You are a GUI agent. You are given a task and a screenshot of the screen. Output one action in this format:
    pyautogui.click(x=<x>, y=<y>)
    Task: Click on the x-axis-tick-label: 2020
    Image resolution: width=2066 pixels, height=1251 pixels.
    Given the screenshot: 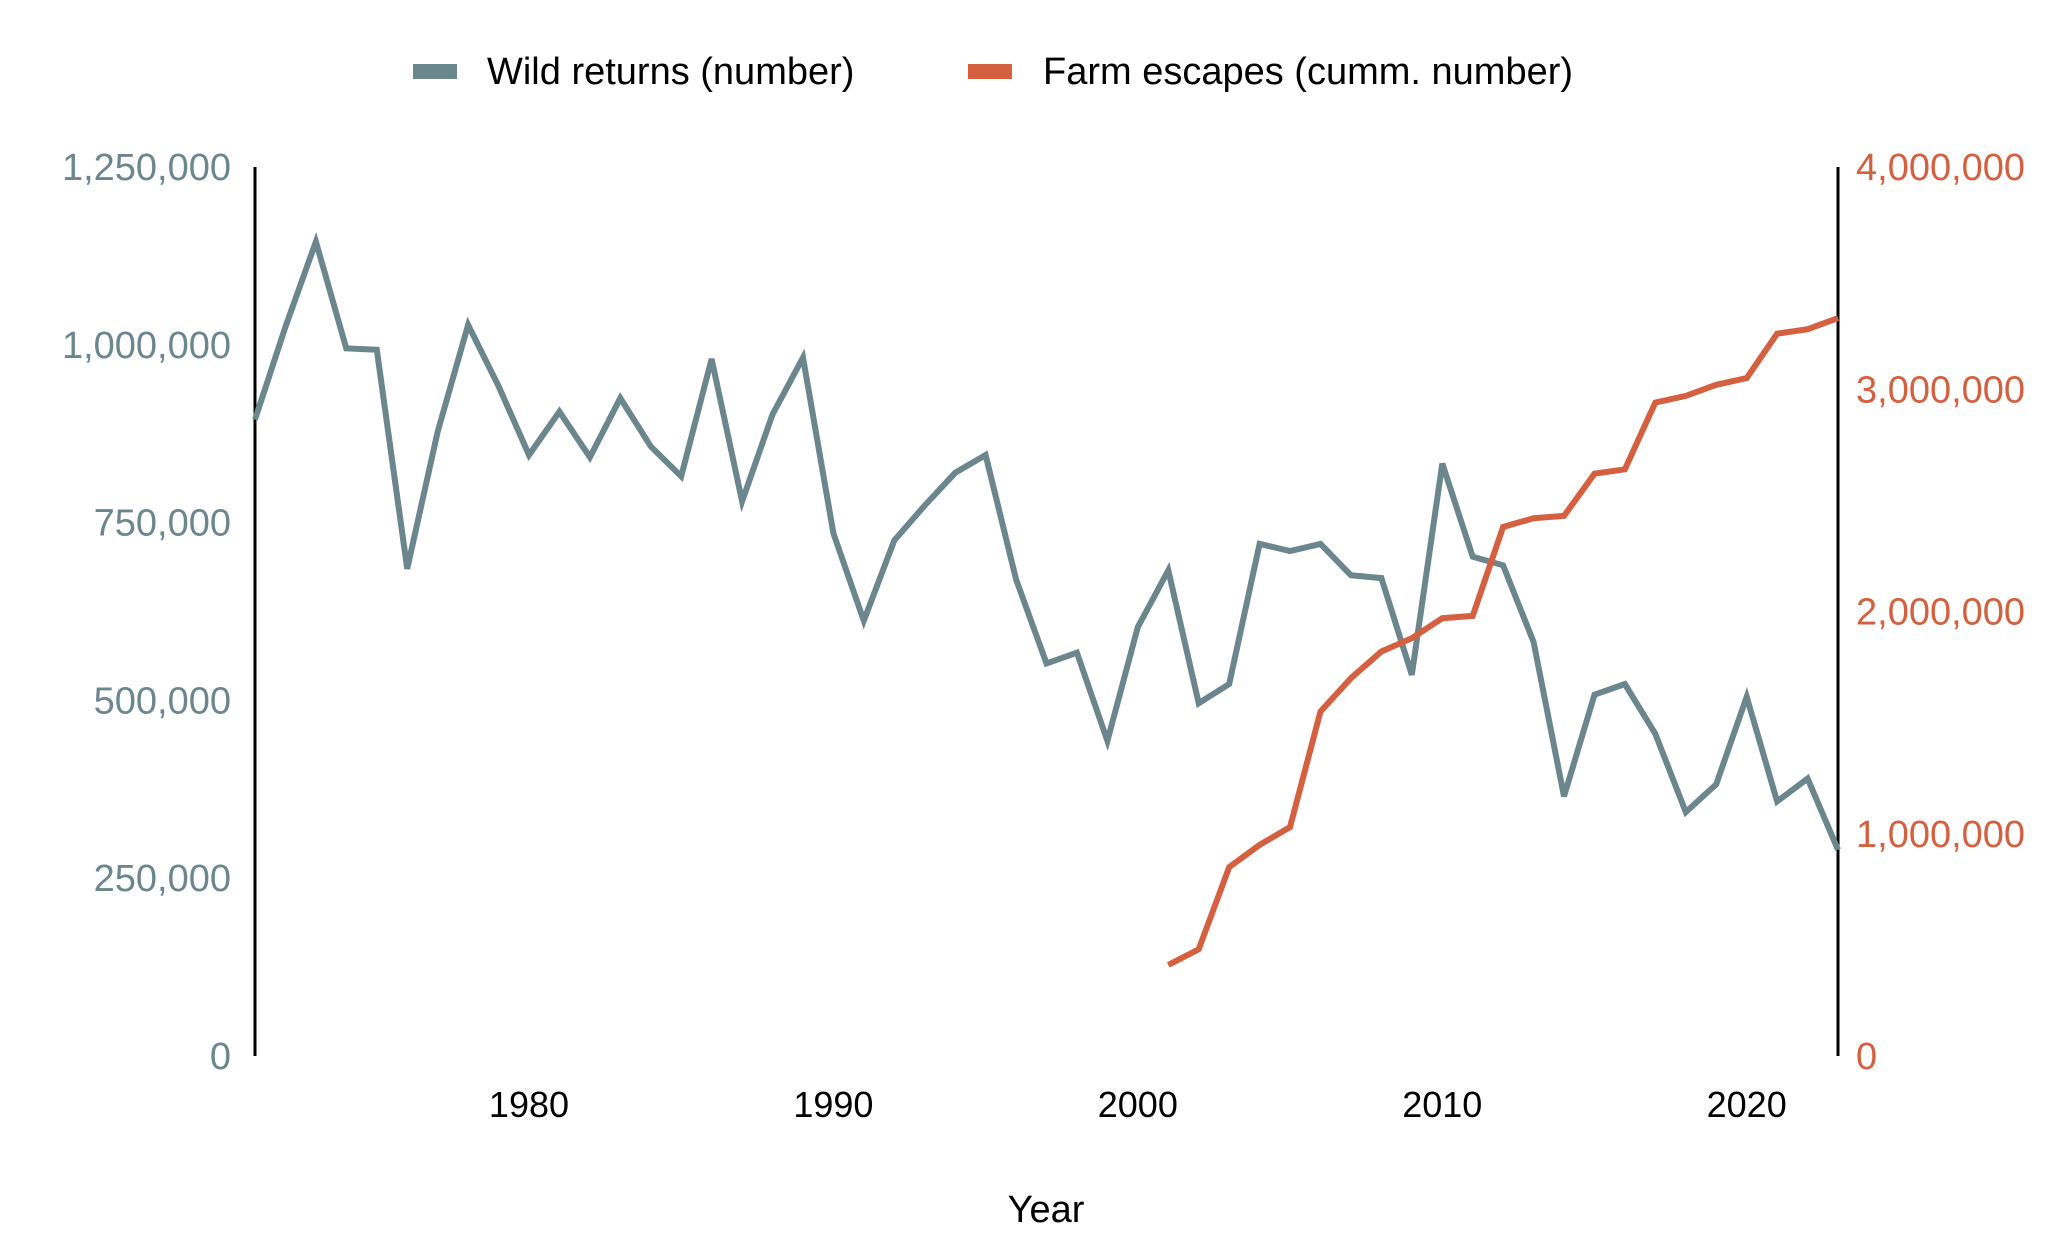 What is the action you would take?
    pyautogui.click(x=1747, y=1104)
    